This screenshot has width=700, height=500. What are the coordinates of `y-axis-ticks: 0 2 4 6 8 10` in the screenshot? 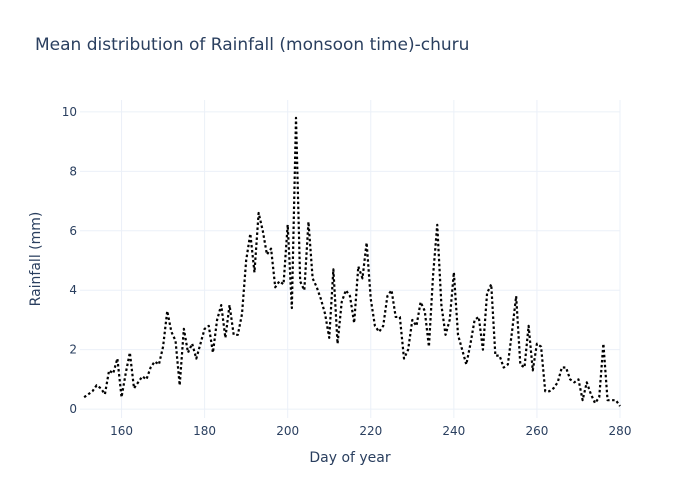 It's located at (69, 260).